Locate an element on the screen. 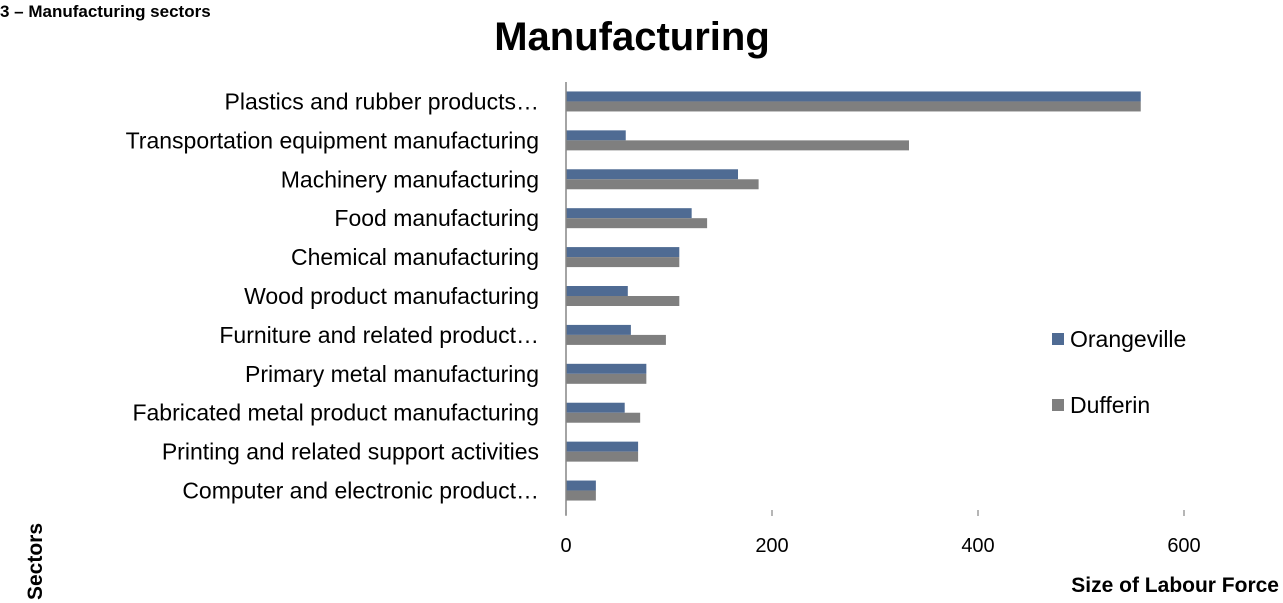  tick-label: 200 is located at coordinates (771, 546).